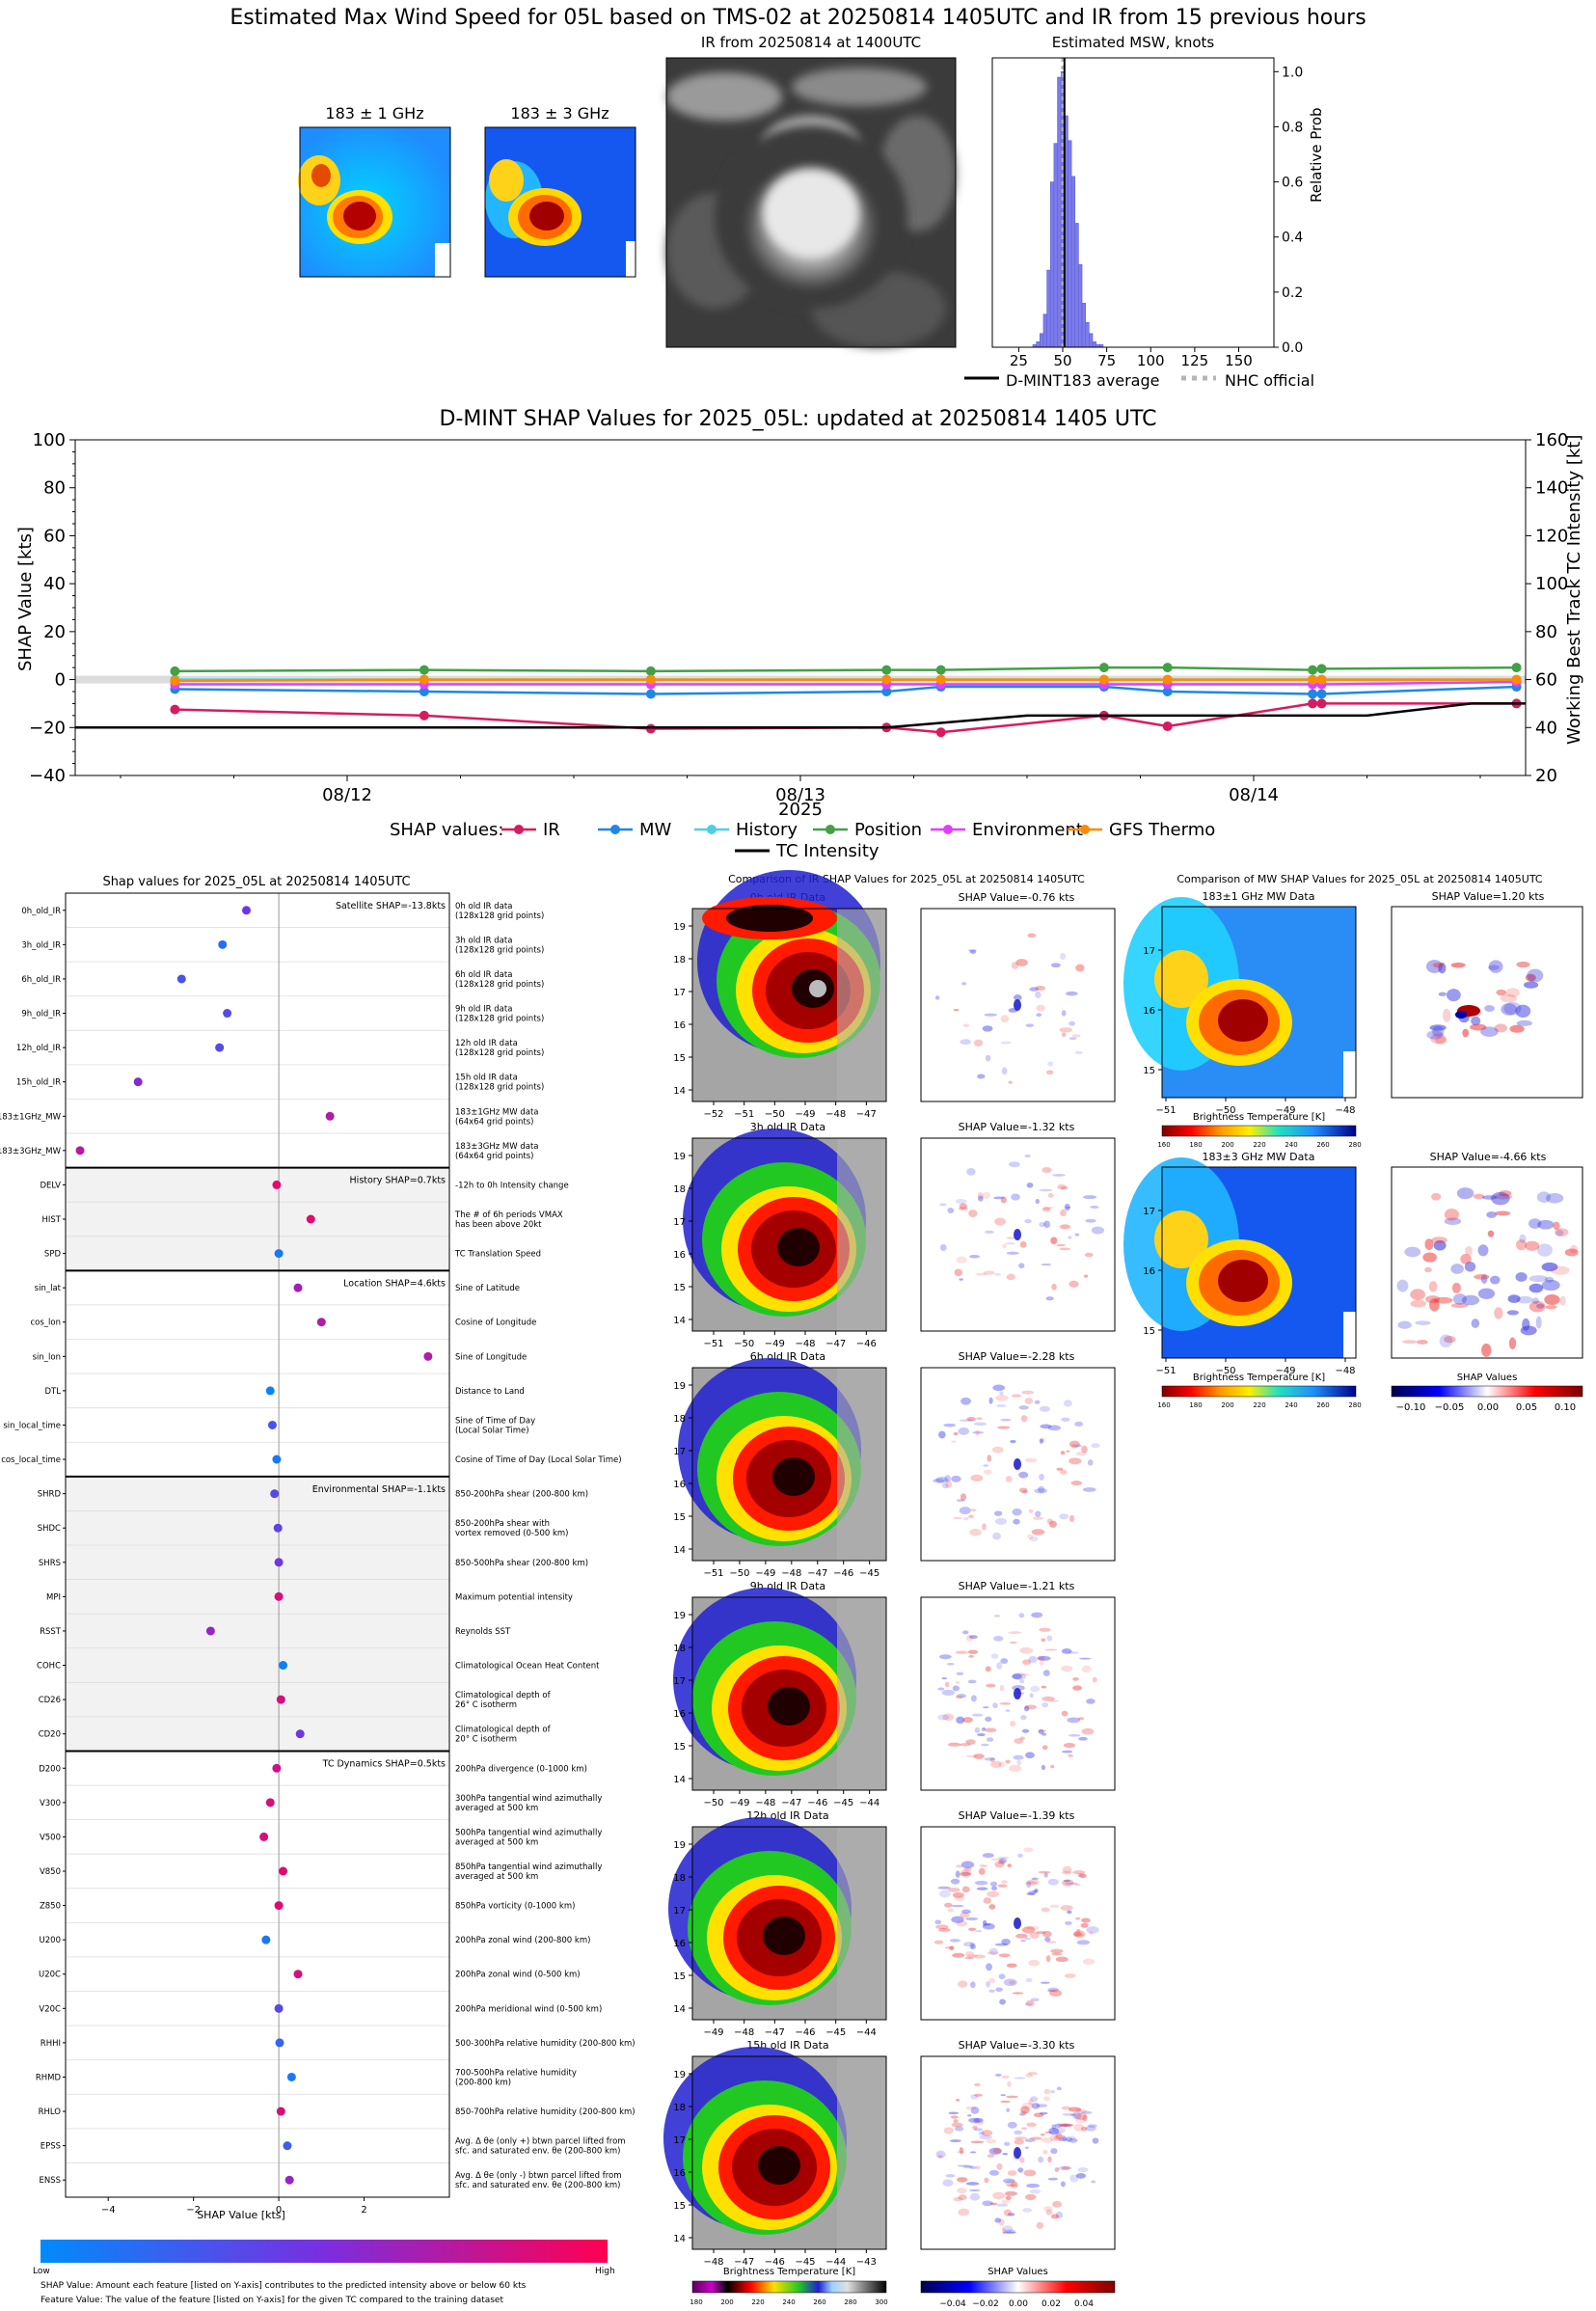 The image size is (1596, 2311). I want to click on feature-description: (64x64 grid points), so click(494, 1157).